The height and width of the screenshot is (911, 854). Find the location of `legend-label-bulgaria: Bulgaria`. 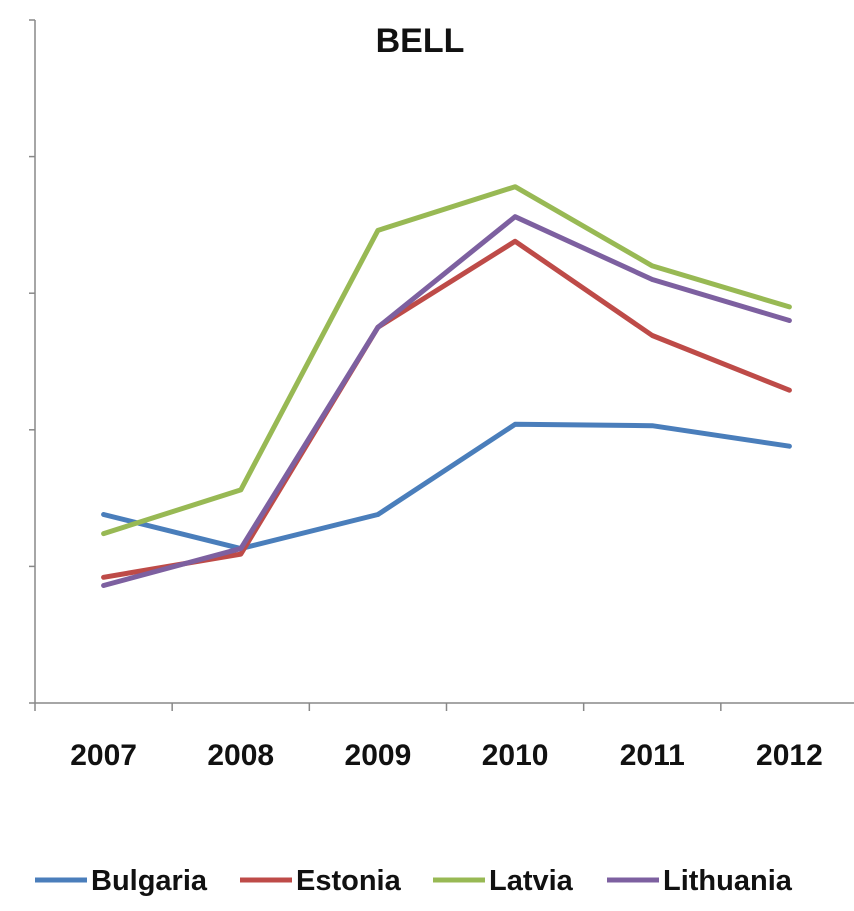

legend-label-bulgaria: Bulgaria is located at coordinates (149, 881).